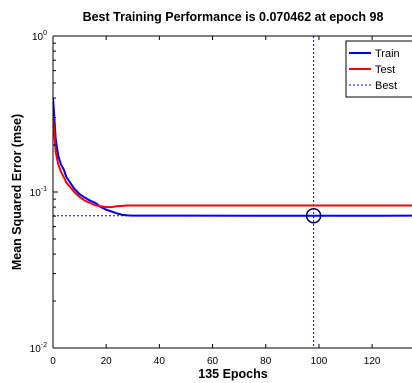  I want to click on legend: Train Test Best, so click(378, 69).